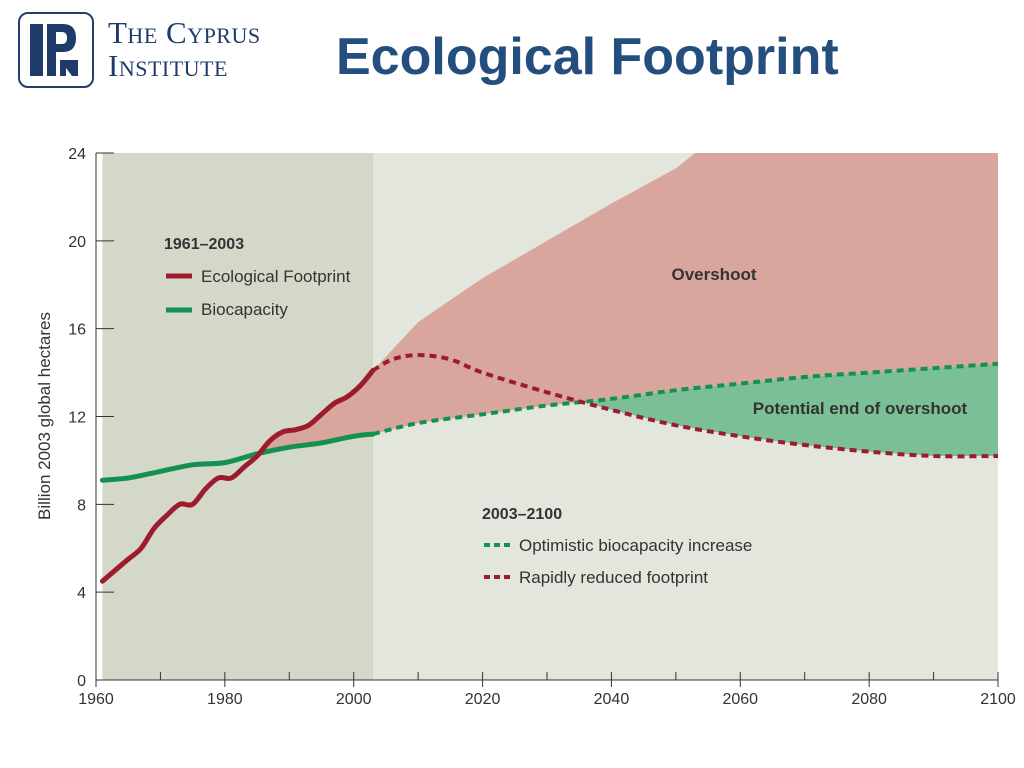 Image resolution: width=1024 pixels, height=768 pixels. Describe the element at coordinates (184, 32) in the screenshot. I see `institute-name-line1: The Cyprus` at that location.